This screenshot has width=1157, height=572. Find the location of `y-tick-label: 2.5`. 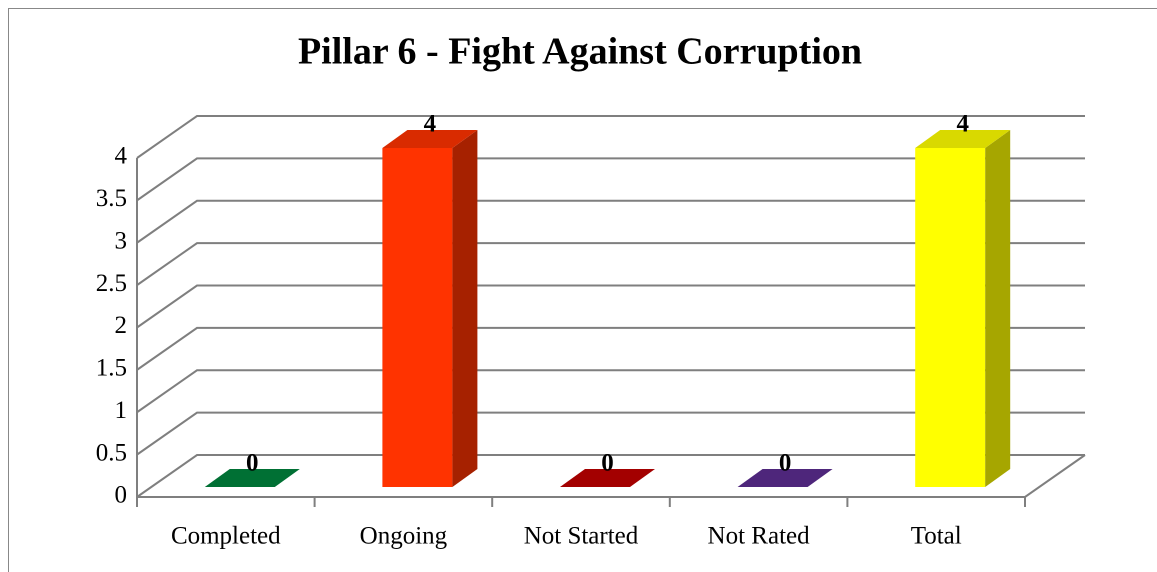

y-tick-label: 2.5 is located at coordinates (111, 283).